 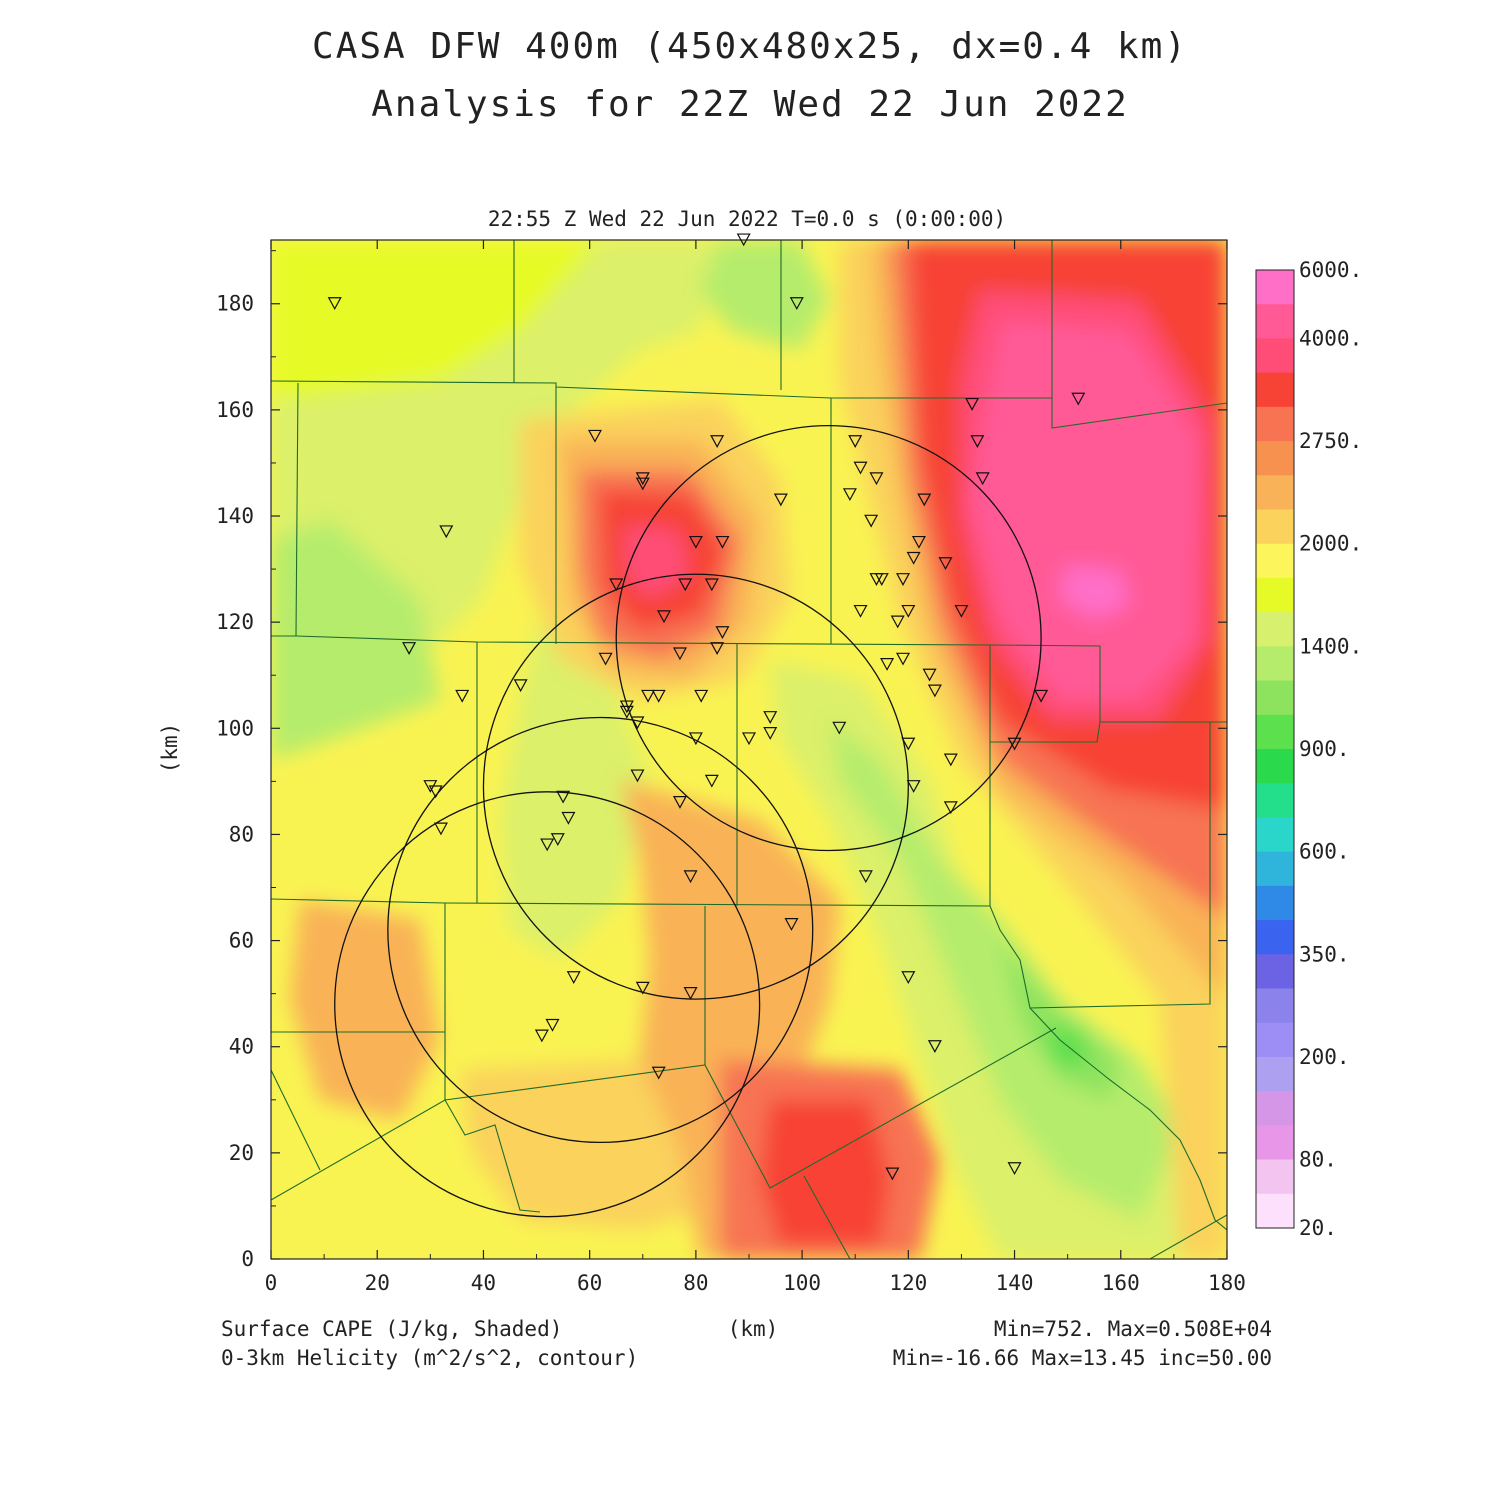 What do you see at coordinates (1330, 338) in the screenshot?
I see `colorbar-label: 4000.` at bounding box center [1330, 338].